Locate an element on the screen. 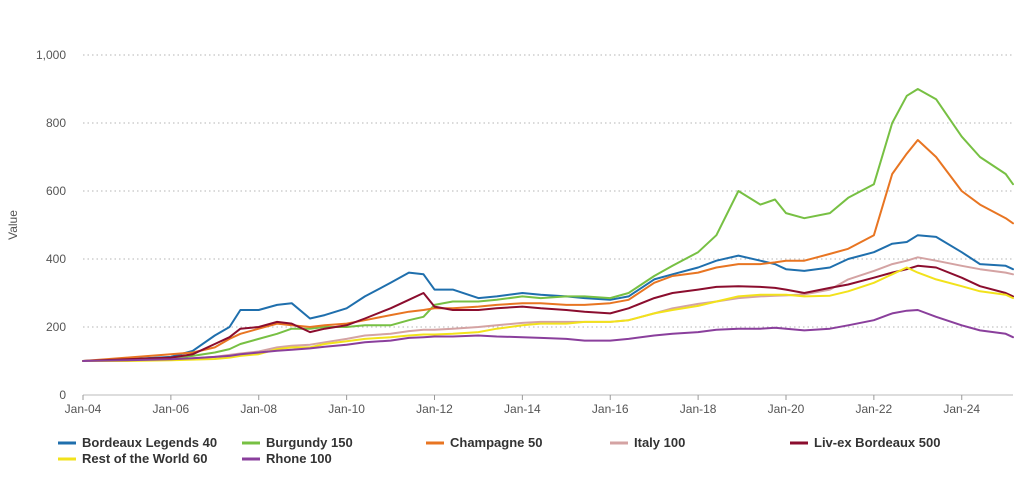 Image resolution: width=1024 pixels, height=498 pixels. legend-item: Rest of the World 60 is located at coordinates (132, 458).